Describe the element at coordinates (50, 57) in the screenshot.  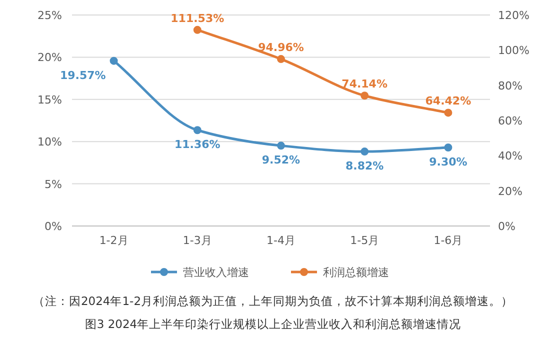
I see `y-tick-label: 20%` at that location.